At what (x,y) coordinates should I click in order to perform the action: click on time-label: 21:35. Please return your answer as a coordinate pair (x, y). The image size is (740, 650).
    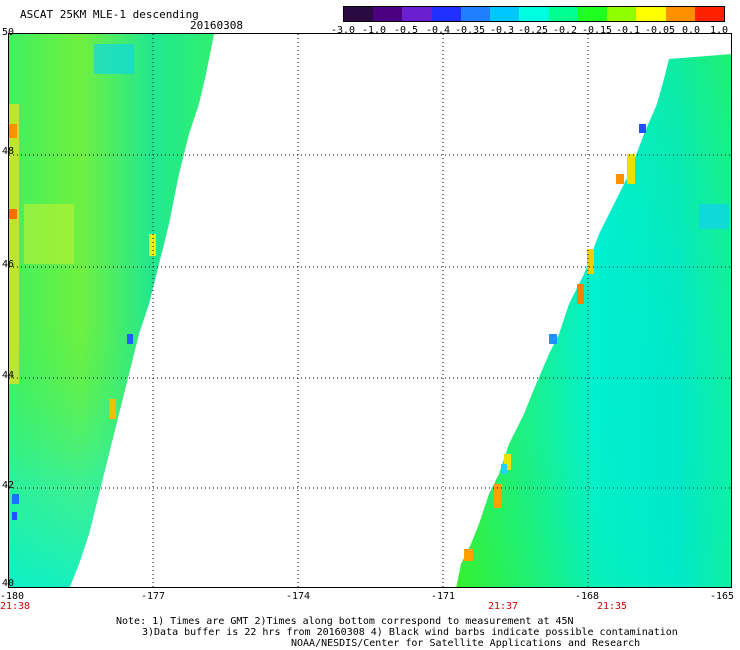
    Looking at the image, I should click on (612, 606).